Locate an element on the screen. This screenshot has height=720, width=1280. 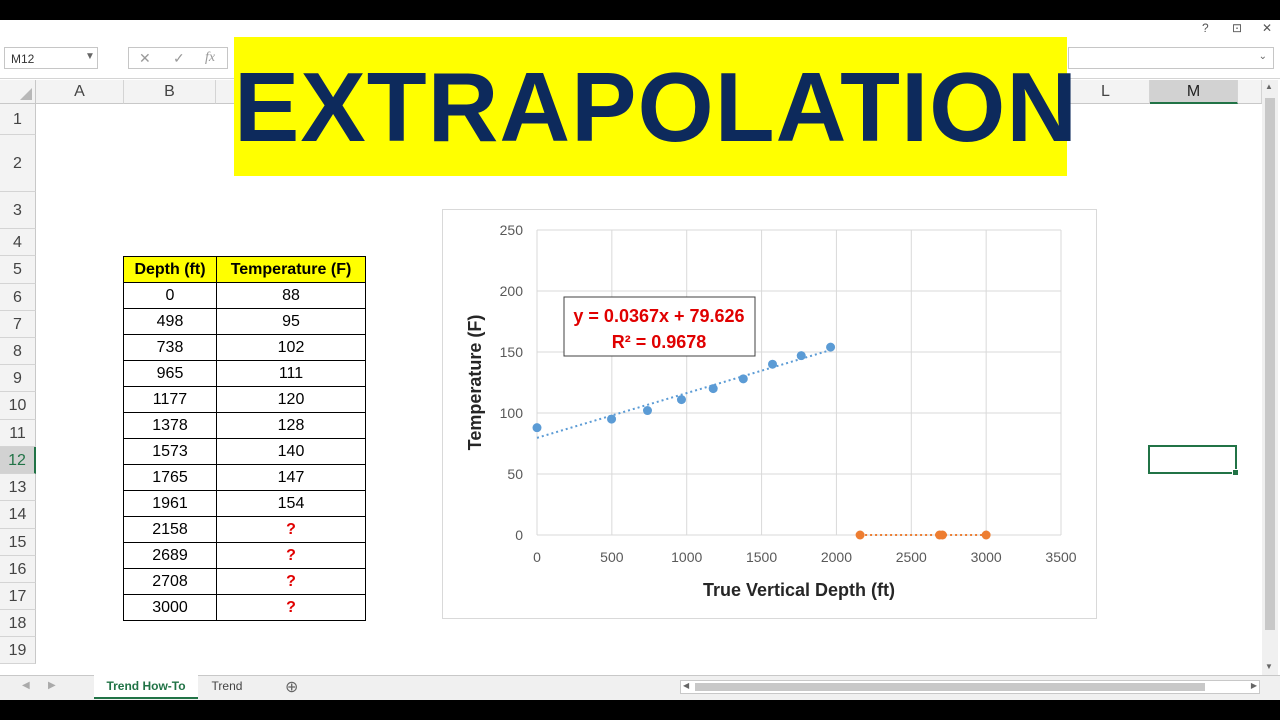
table-row: 1765 147 is located at coordinates (244, 477).